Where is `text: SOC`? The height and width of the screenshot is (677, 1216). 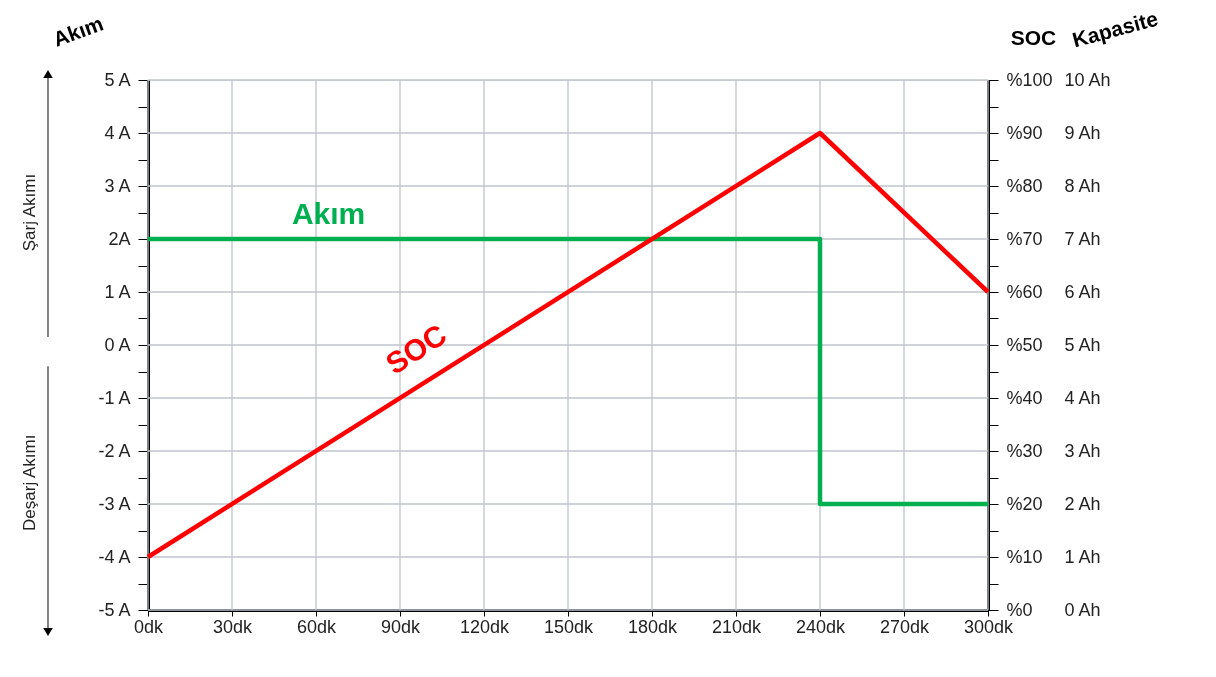 text: SOC is located at coordinates (416, 349).